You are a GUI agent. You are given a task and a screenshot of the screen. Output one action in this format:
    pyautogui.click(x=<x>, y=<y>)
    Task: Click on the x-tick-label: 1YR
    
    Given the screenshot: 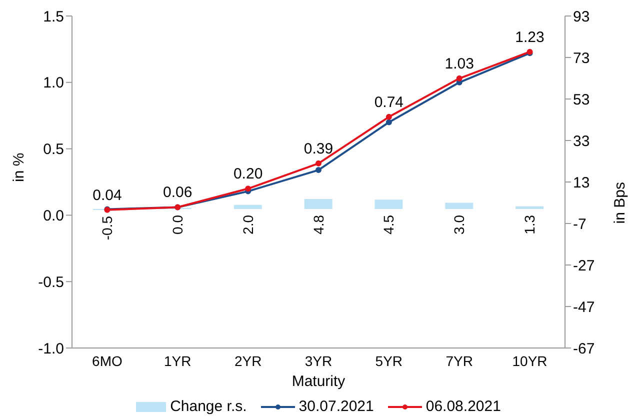 What is the action you would take?
    pyautogui.click(x=178, y=360)
    